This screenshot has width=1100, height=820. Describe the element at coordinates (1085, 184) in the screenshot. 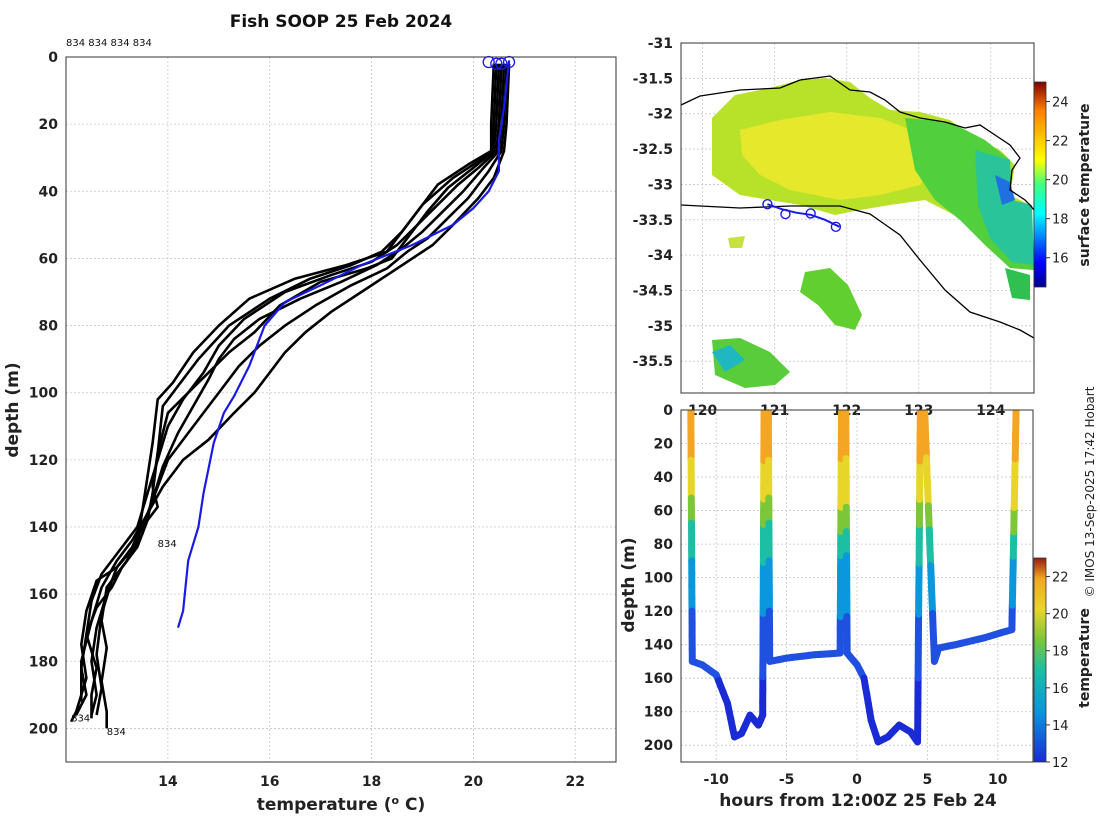

I see `sst-colorbar-label: surface temperature` at that location.